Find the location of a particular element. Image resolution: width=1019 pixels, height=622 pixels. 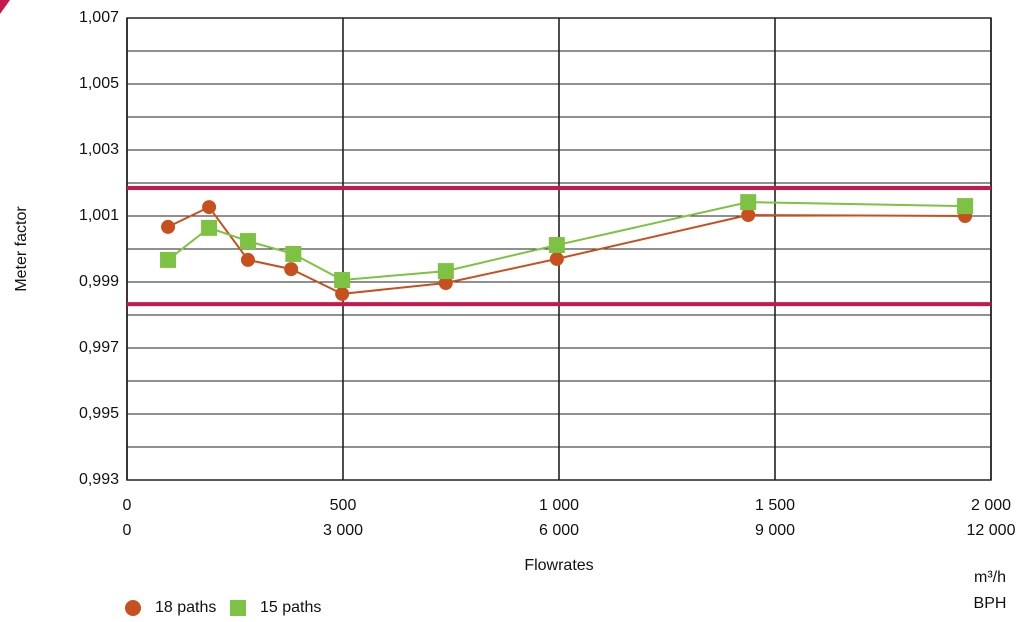

x2-tick-label: 9 000 is located at coordinates (775, 530).